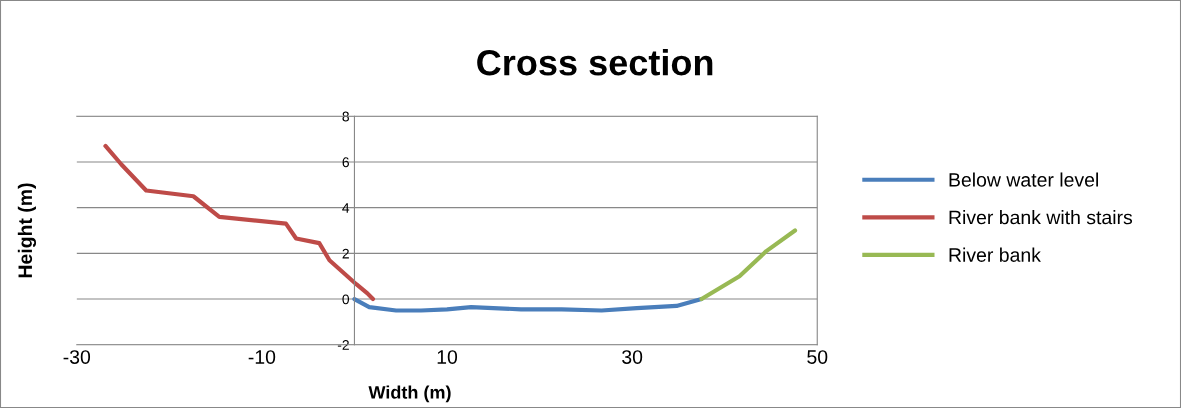 This screenshot has width=1181, height=408. I want to click on y-tick-label: -2, so click(343, 345).